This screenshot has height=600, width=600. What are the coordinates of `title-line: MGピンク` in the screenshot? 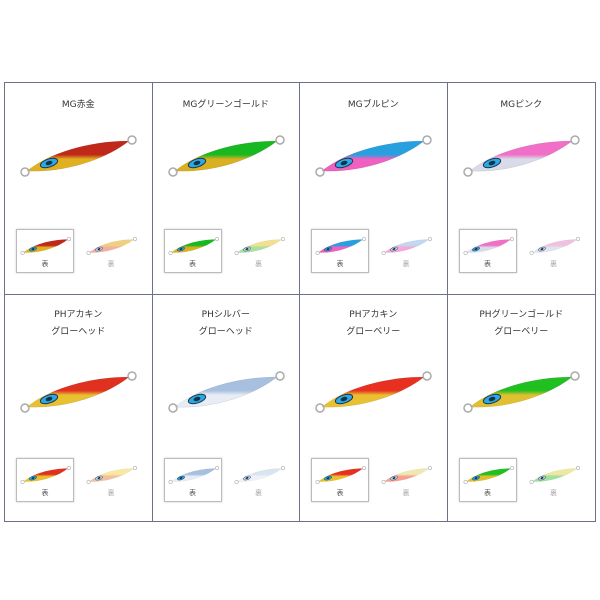 It's located at (521, 105).